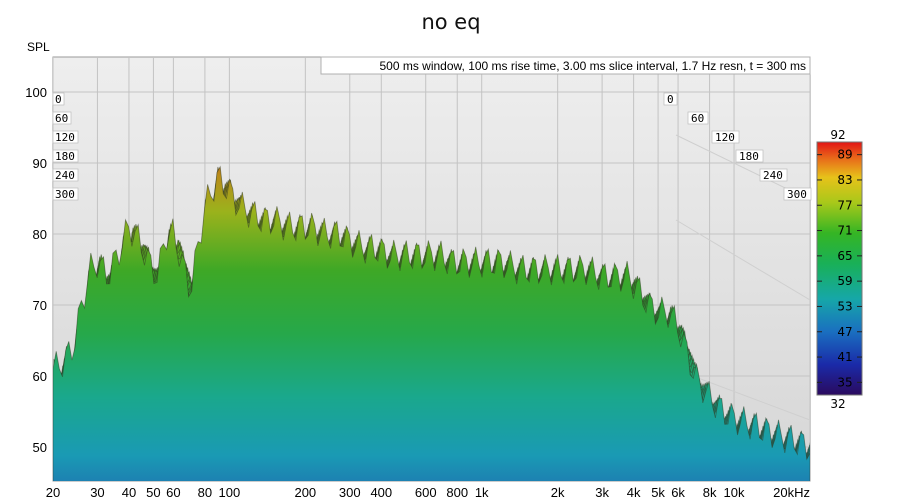 The width and height of the screenshot is (902, 504). I want to click on y-tick-100: 100, so click(36, 92).